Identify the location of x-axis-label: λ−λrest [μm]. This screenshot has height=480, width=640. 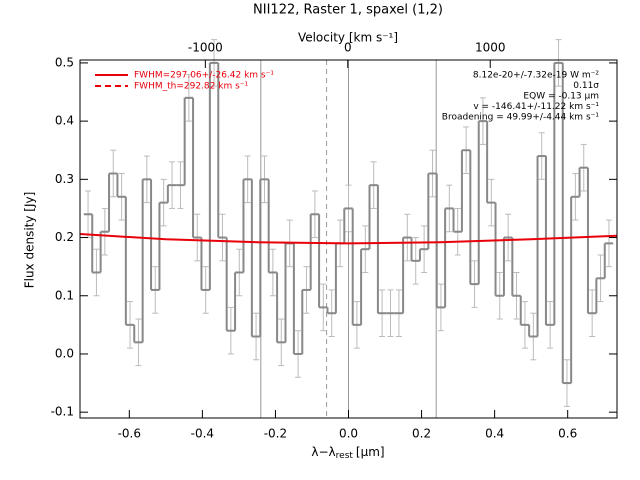
(347, 453).